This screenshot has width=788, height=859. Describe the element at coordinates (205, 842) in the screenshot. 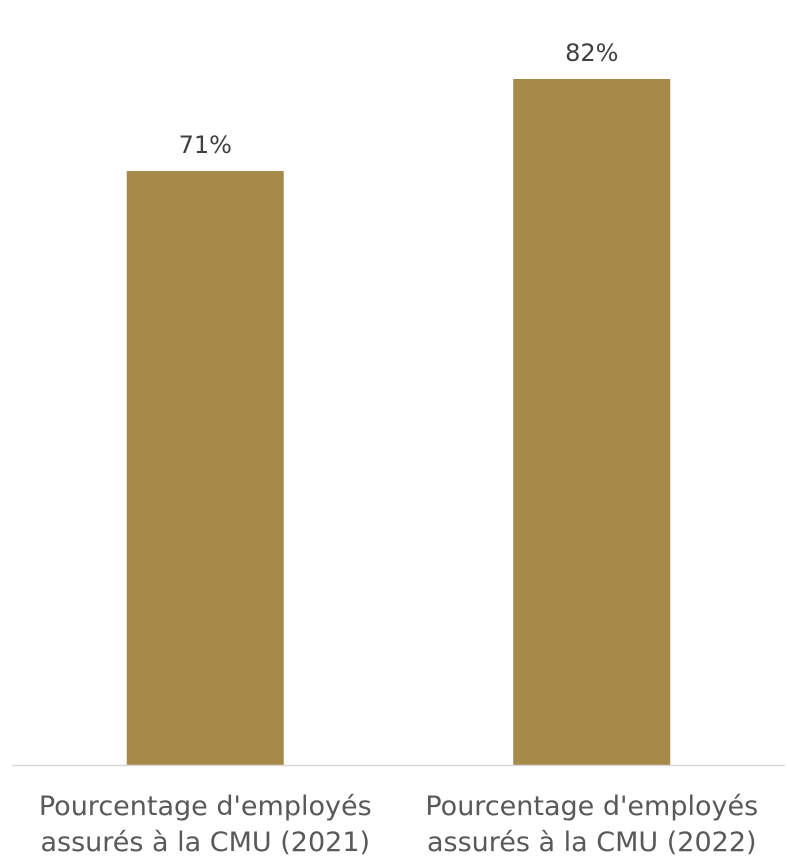

I see `category-label-line: assurés à la CMU (2021)` at that location.